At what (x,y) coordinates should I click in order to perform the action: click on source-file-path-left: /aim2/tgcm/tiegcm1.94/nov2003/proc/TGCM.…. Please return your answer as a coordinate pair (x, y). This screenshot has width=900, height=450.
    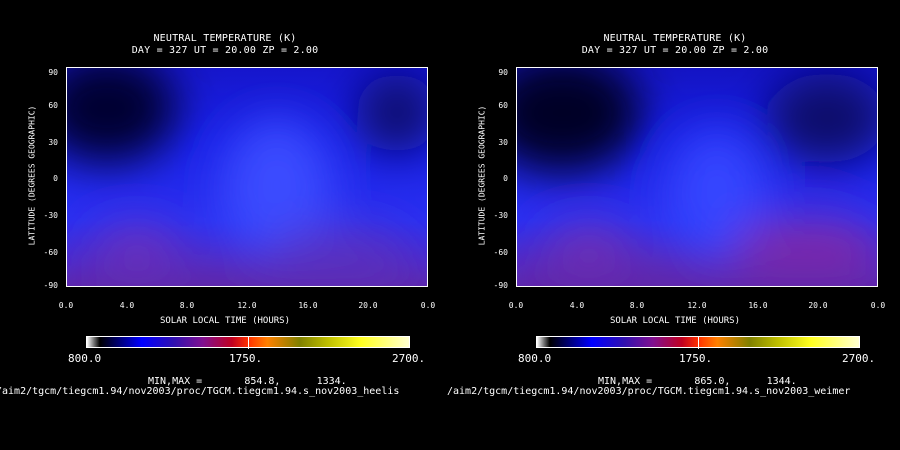
    Looking at the image, I should click on (200, 391).